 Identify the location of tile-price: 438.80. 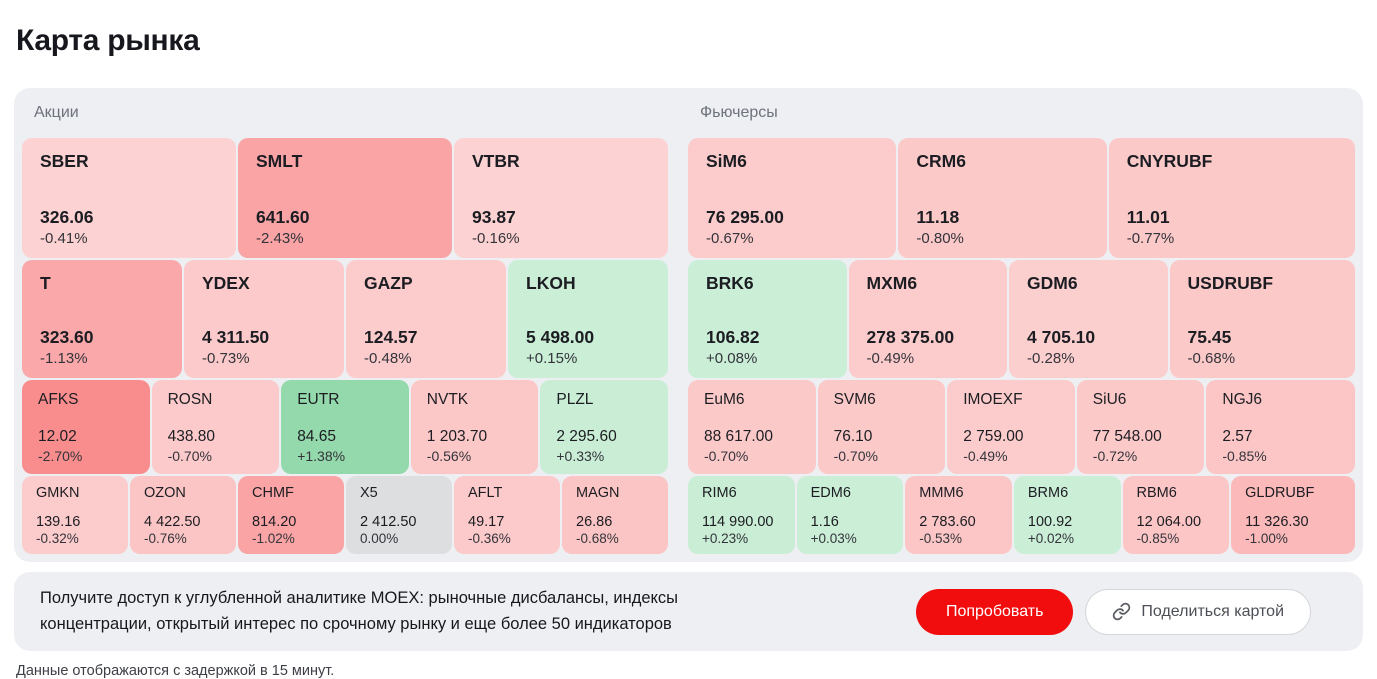
(191, 436).